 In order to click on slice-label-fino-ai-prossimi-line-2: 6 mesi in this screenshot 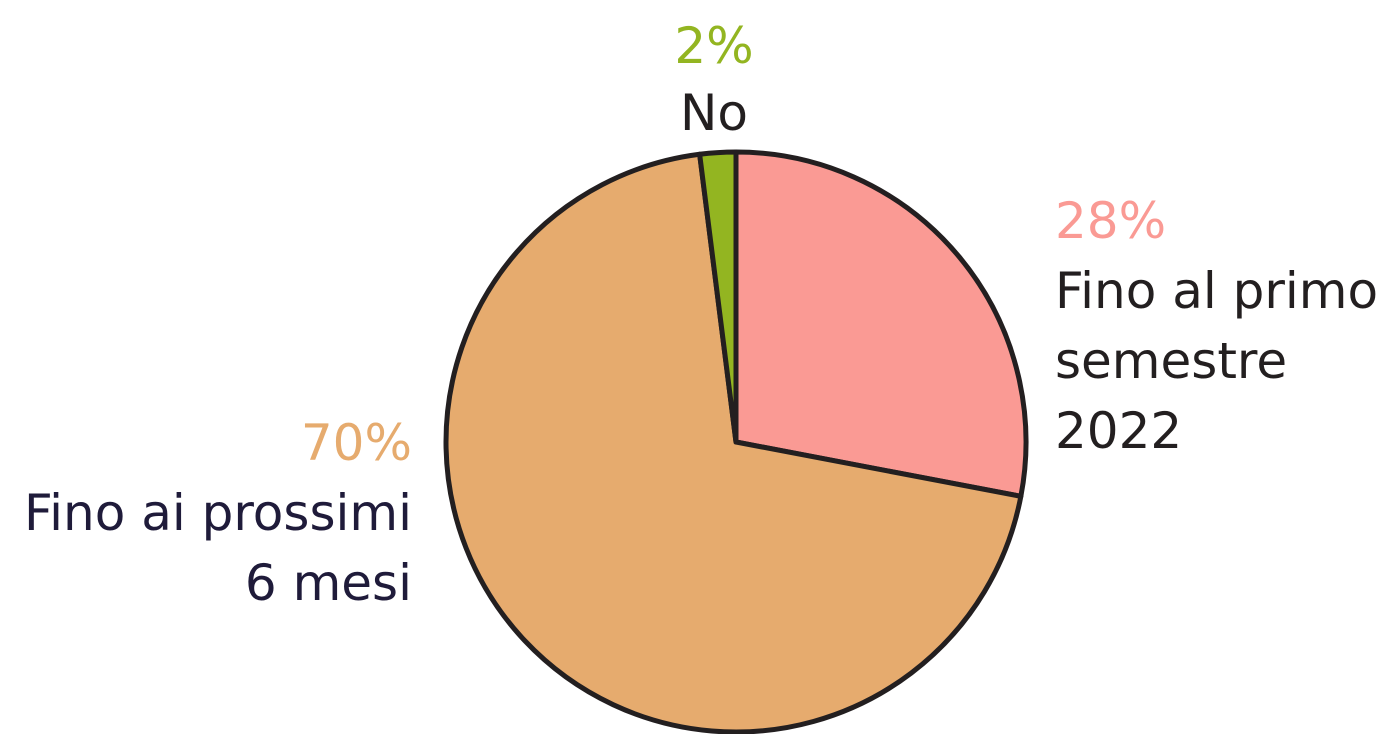, I will do `click(328, 583)`.